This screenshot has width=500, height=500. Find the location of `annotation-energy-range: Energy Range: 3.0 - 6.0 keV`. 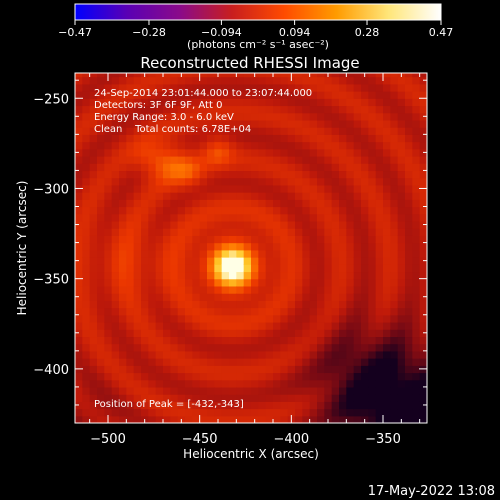

annotation-energy-range: Energy Range: 3.0 - 6.0 keV is located at coordinates (164, 117).